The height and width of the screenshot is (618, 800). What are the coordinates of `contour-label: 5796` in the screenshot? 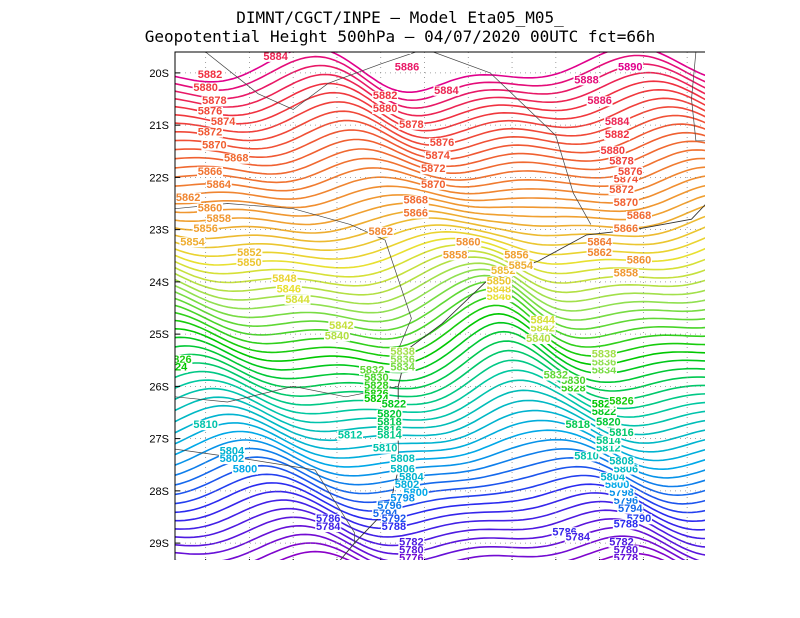 It's located at (389, 506).